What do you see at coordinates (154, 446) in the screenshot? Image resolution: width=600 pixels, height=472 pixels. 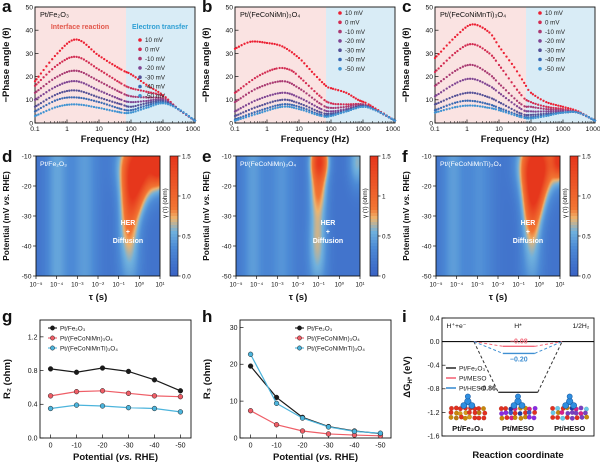 I see `x-tick-label: -40` at bounding box center [154, 446].